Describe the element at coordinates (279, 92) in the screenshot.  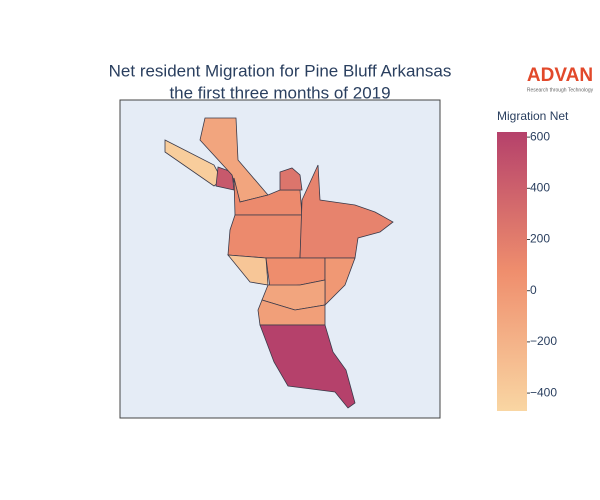
I see `title-line: the first three months of 2019` at that location.